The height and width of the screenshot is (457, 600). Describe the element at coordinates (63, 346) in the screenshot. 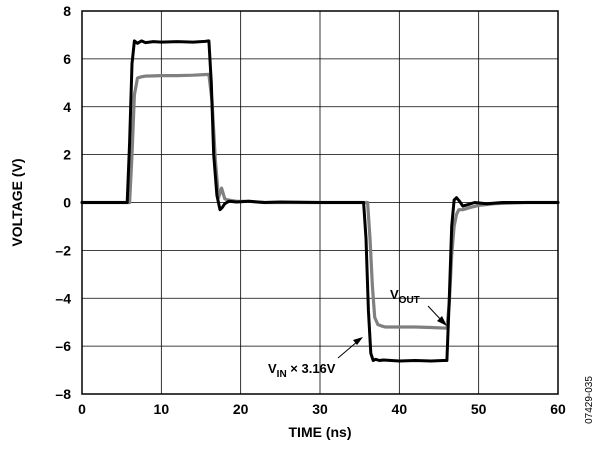

I see `y-tick-label: –6` at that location.